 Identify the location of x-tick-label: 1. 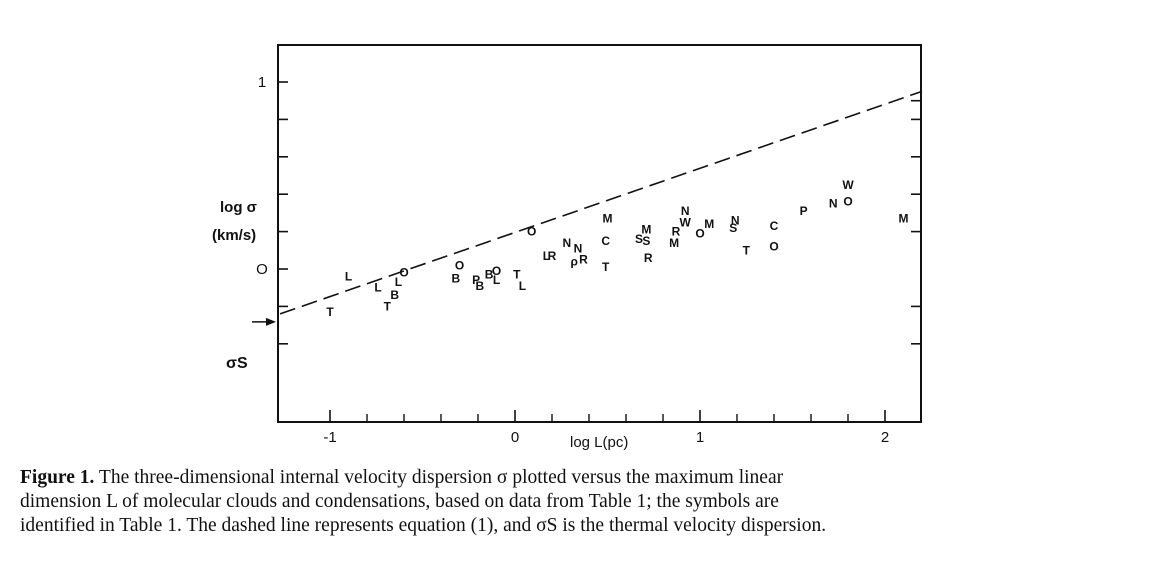
(700, 437).